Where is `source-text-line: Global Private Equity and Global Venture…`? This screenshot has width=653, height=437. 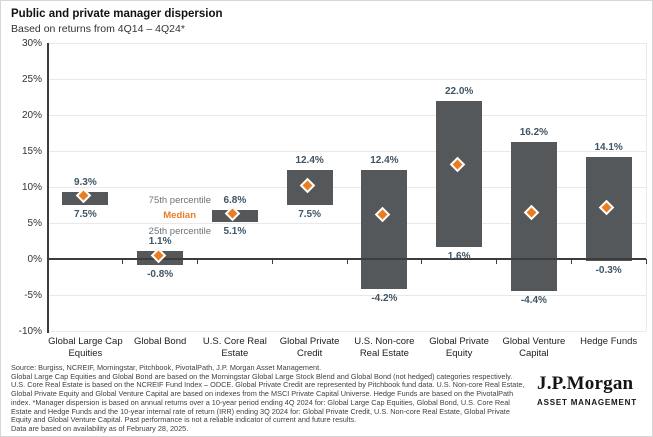
source-text-line: Global Private Equity and Global Venture… is located at coordinates (262, 394).